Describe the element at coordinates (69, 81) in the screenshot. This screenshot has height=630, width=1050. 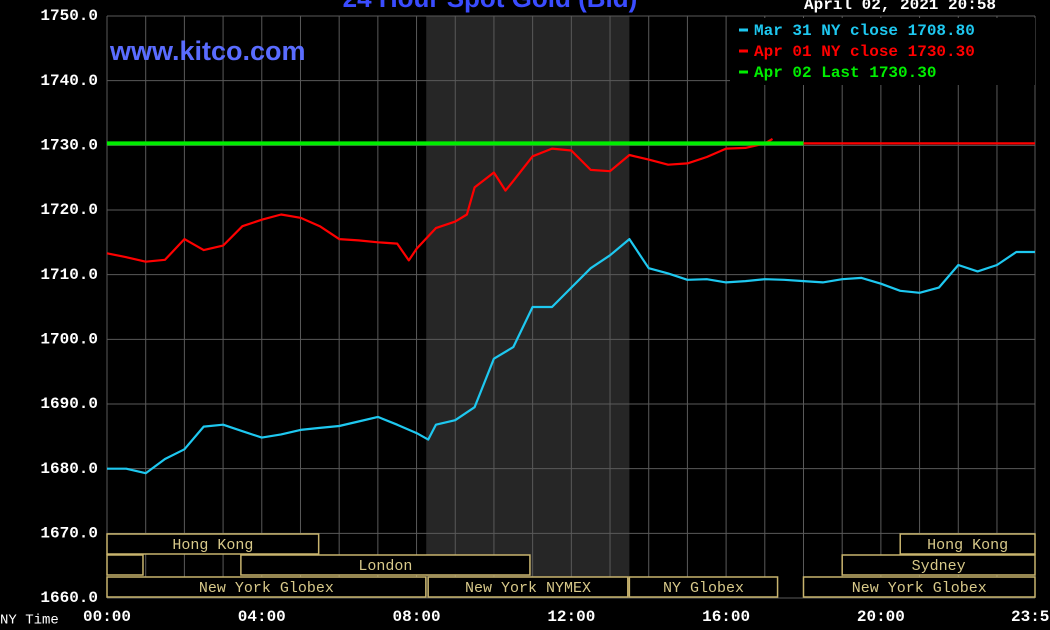
I see `y-tick-label: 1740.0` at that location.